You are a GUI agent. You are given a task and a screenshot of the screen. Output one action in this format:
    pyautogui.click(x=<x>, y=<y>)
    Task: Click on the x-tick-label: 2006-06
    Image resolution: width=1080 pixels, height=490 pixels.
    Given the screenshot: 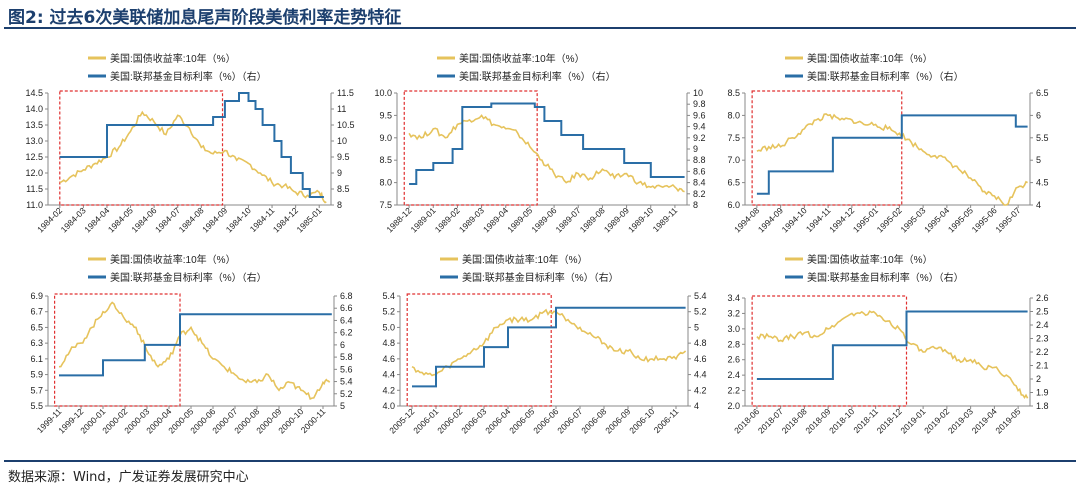 What is the action you would take?
    pyautogui.click(x=545, y=420)
    